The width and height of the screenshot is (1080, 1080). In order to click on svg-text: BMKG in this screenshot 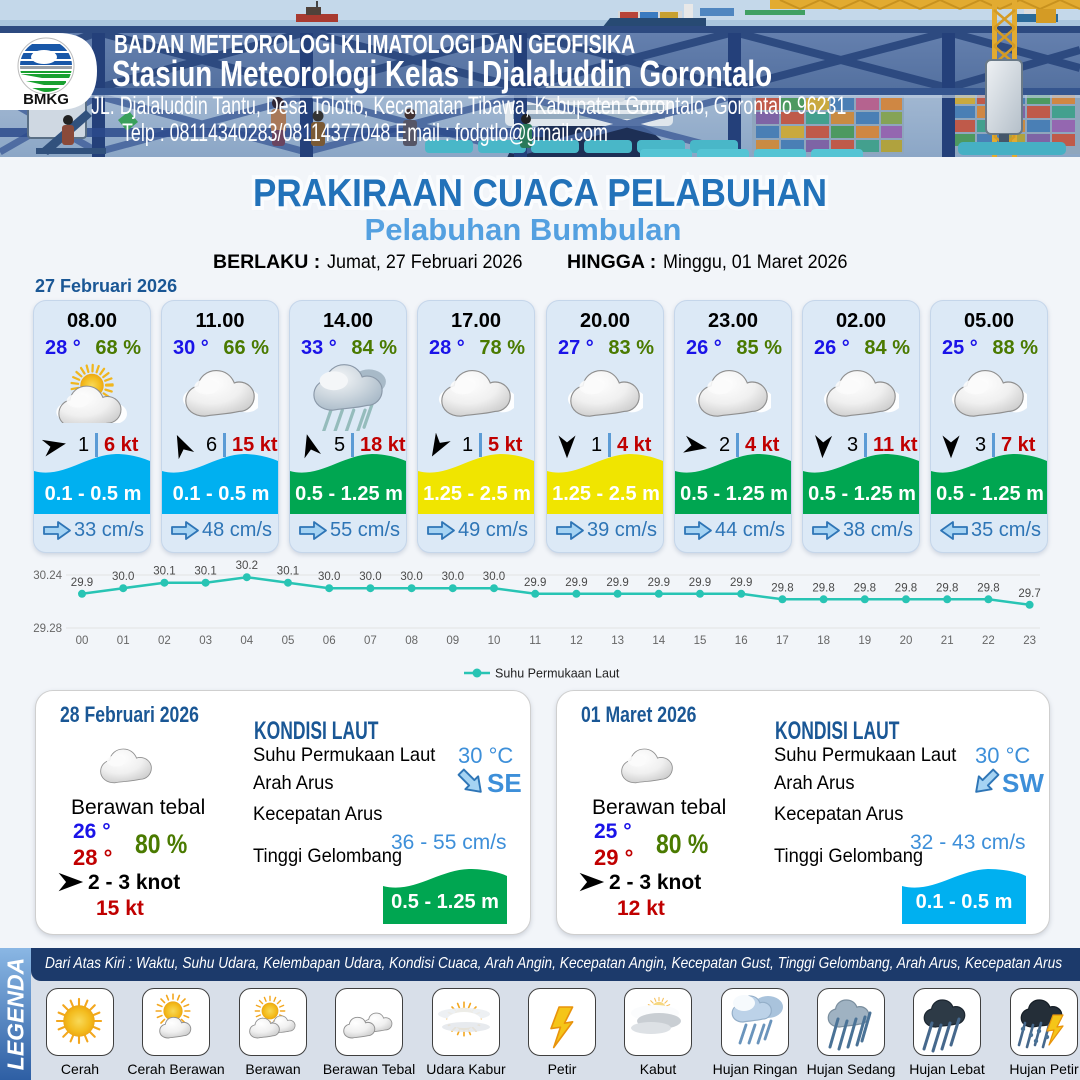, I will do `click(46, 99)`.